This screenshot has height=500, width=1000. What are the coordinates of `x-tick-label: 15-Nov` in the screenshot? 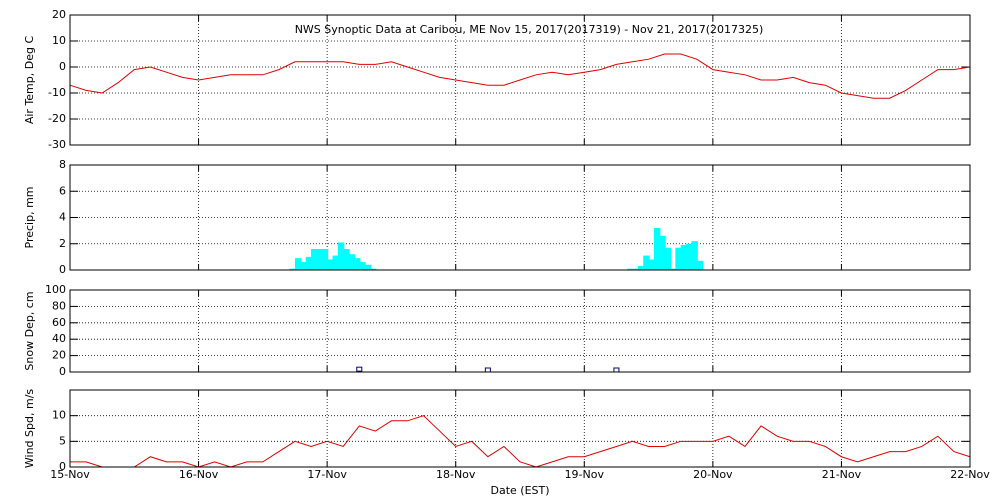 It's located at (70, 474).